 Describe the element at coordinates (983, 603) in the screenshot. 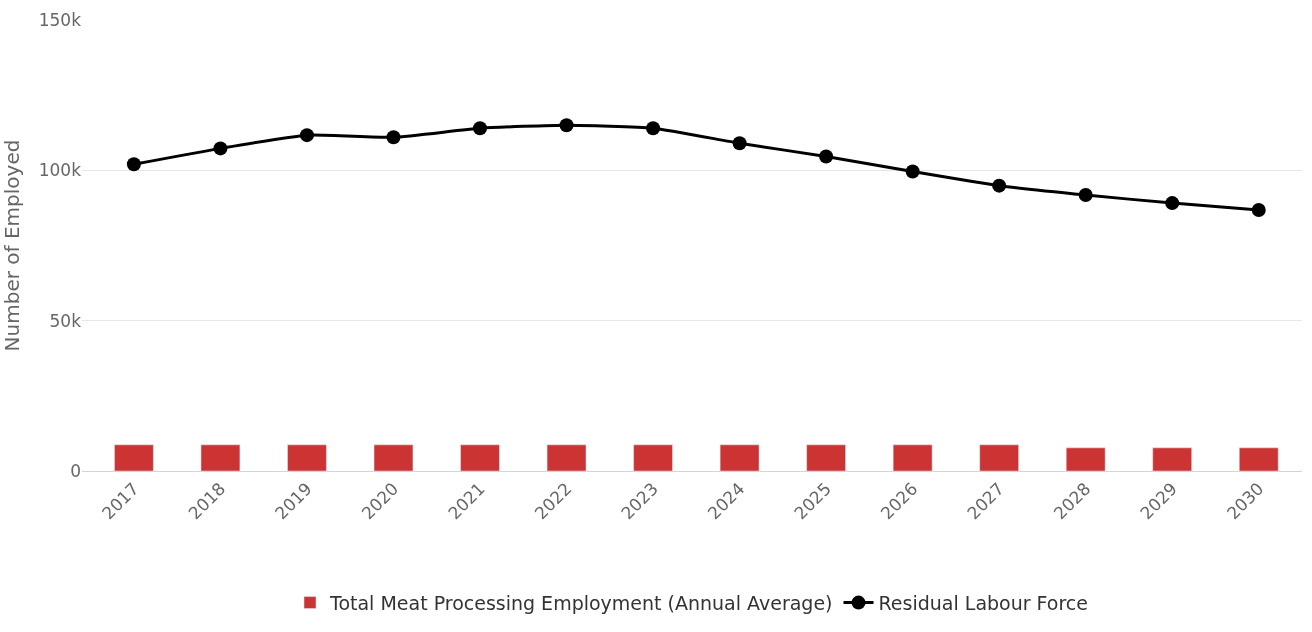

I see `legend-label: Residual Labour Force` at that location.